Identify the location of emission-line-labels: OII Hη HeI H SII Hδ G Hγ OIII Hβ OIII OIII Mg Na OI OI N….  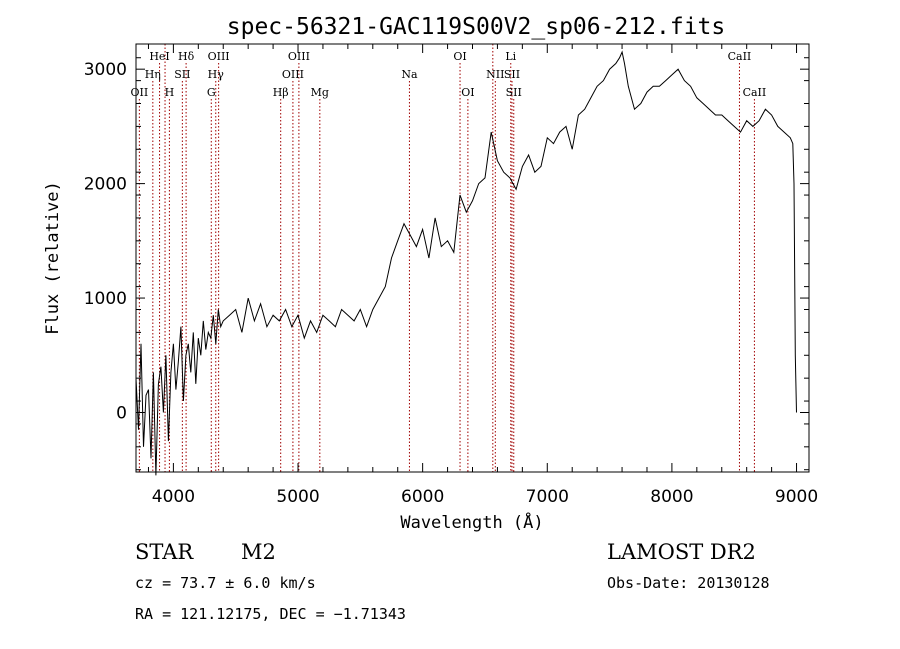
(449, 74).